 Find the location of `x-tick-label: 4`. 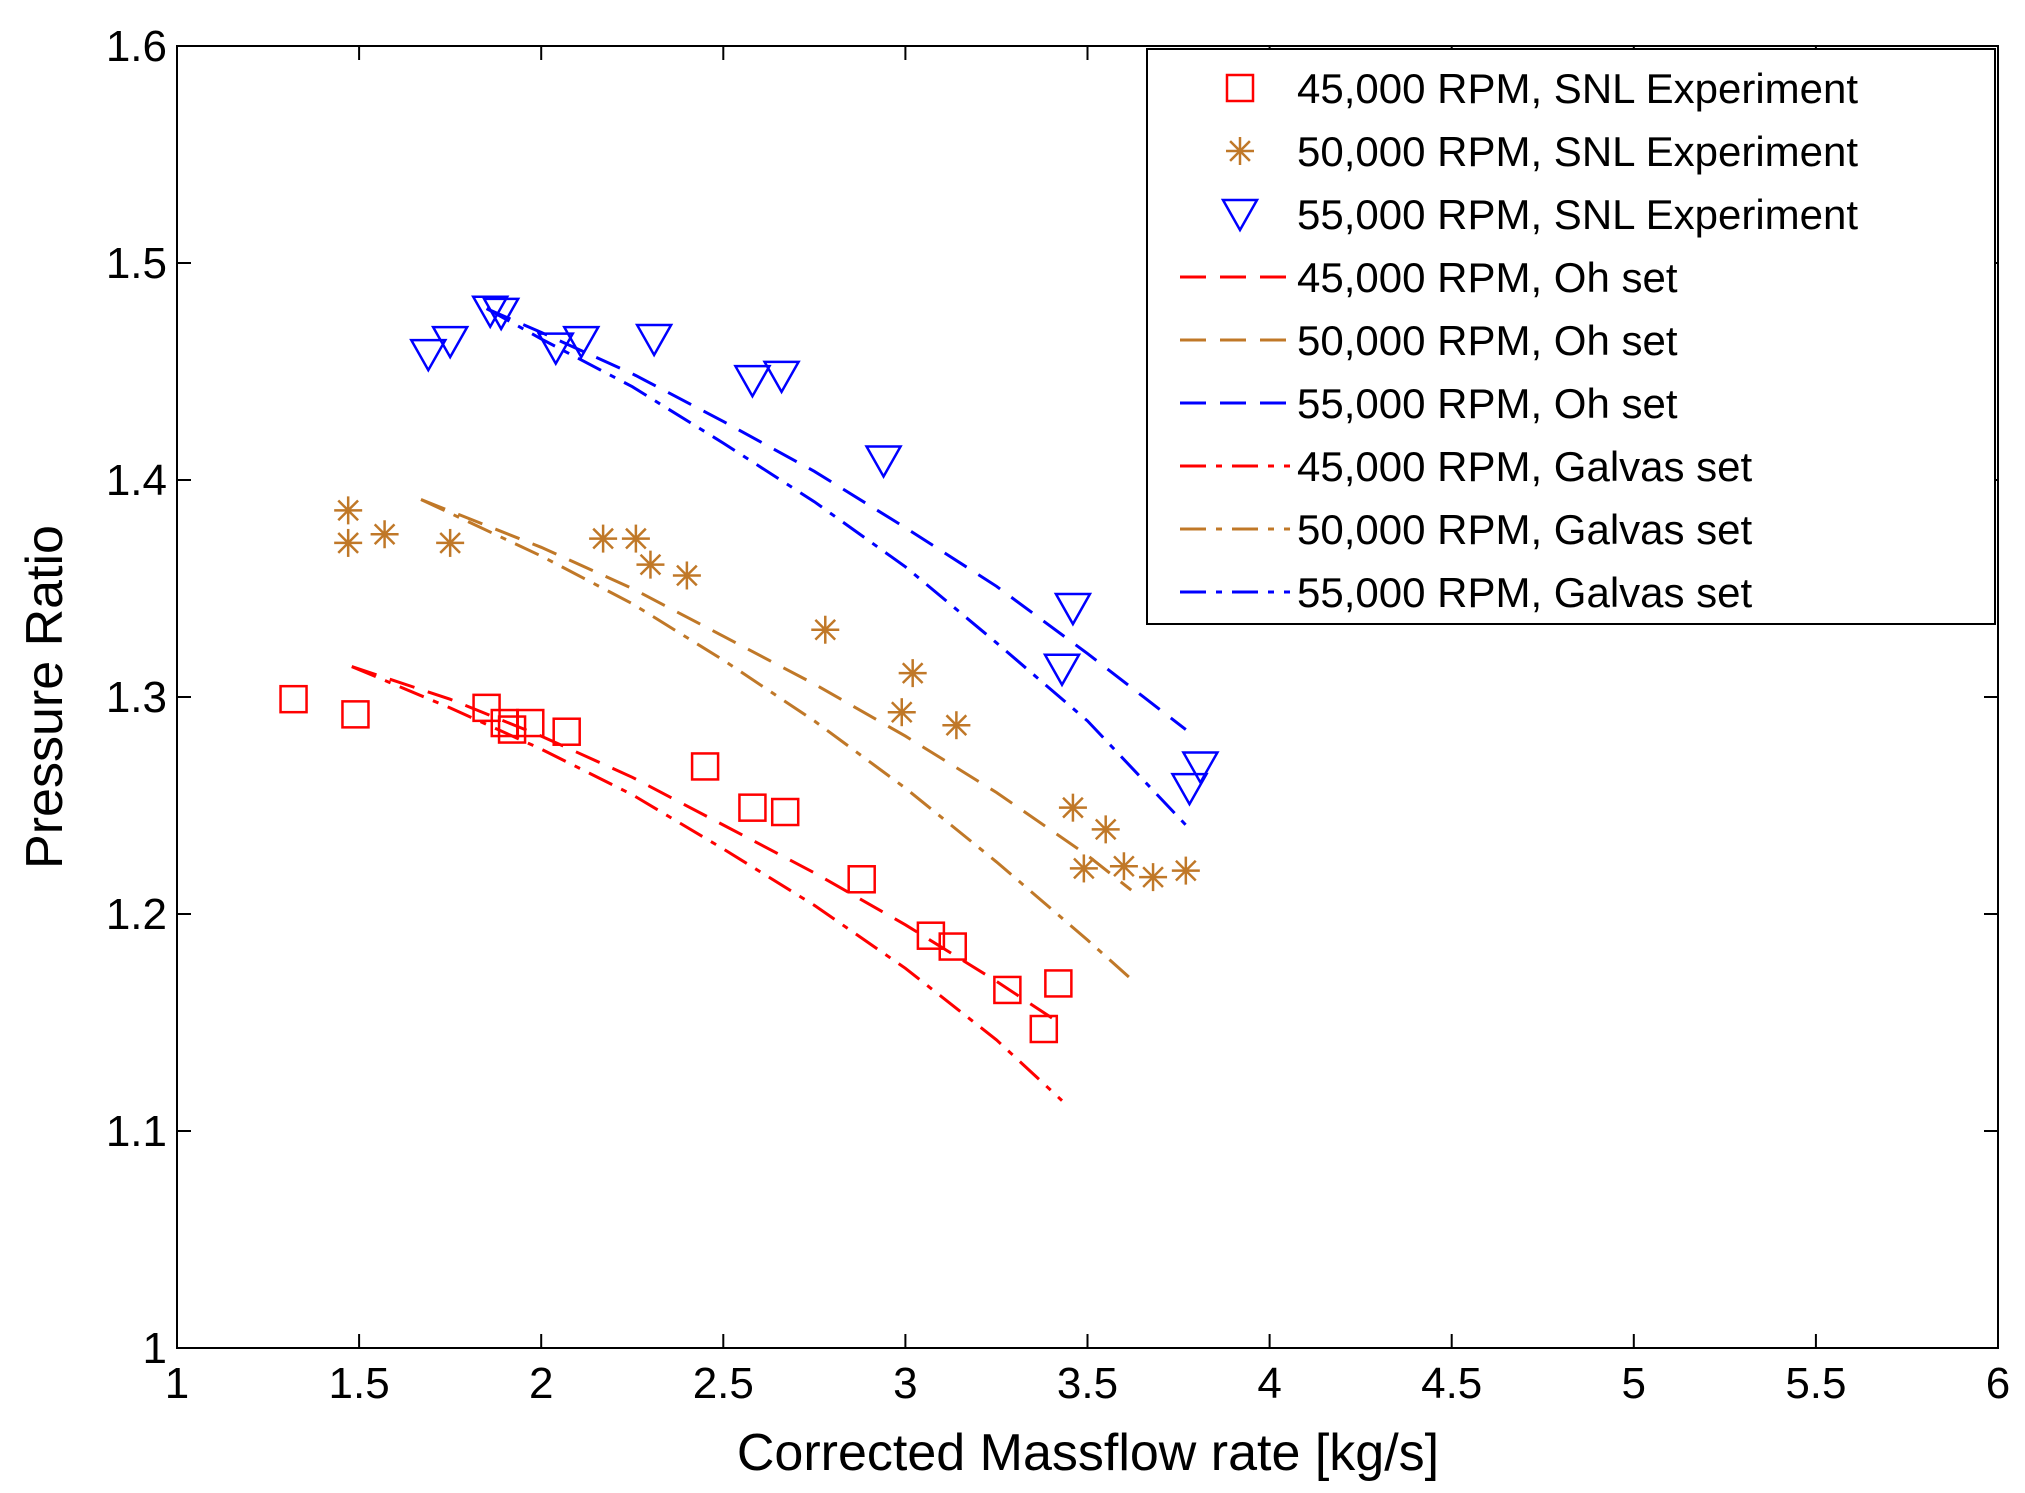

x-tick-label: 4 is located at coordinates (1269, 1383).